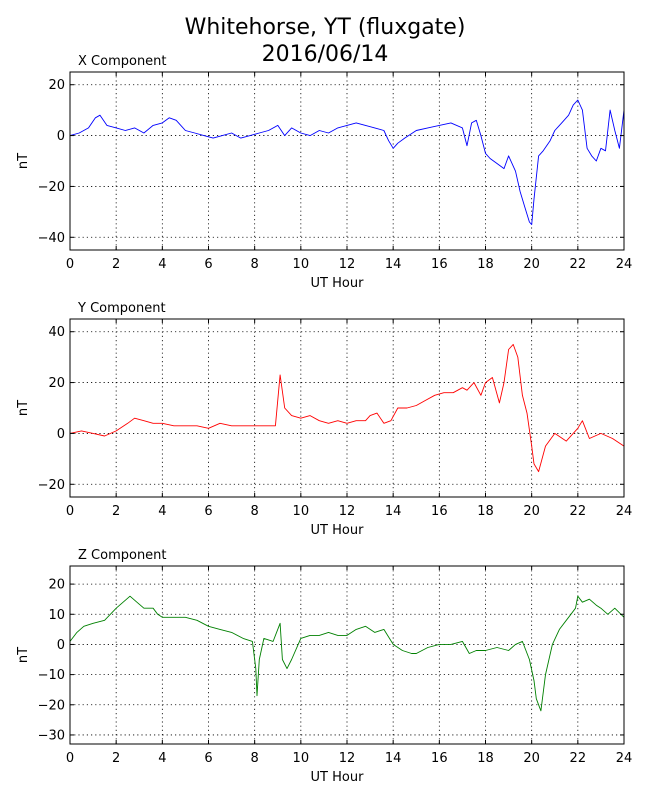  What do you see at coordinates (51, 735) in the screenshot?
I see `y-tick-label: −30` at bounding box center [51, 735].